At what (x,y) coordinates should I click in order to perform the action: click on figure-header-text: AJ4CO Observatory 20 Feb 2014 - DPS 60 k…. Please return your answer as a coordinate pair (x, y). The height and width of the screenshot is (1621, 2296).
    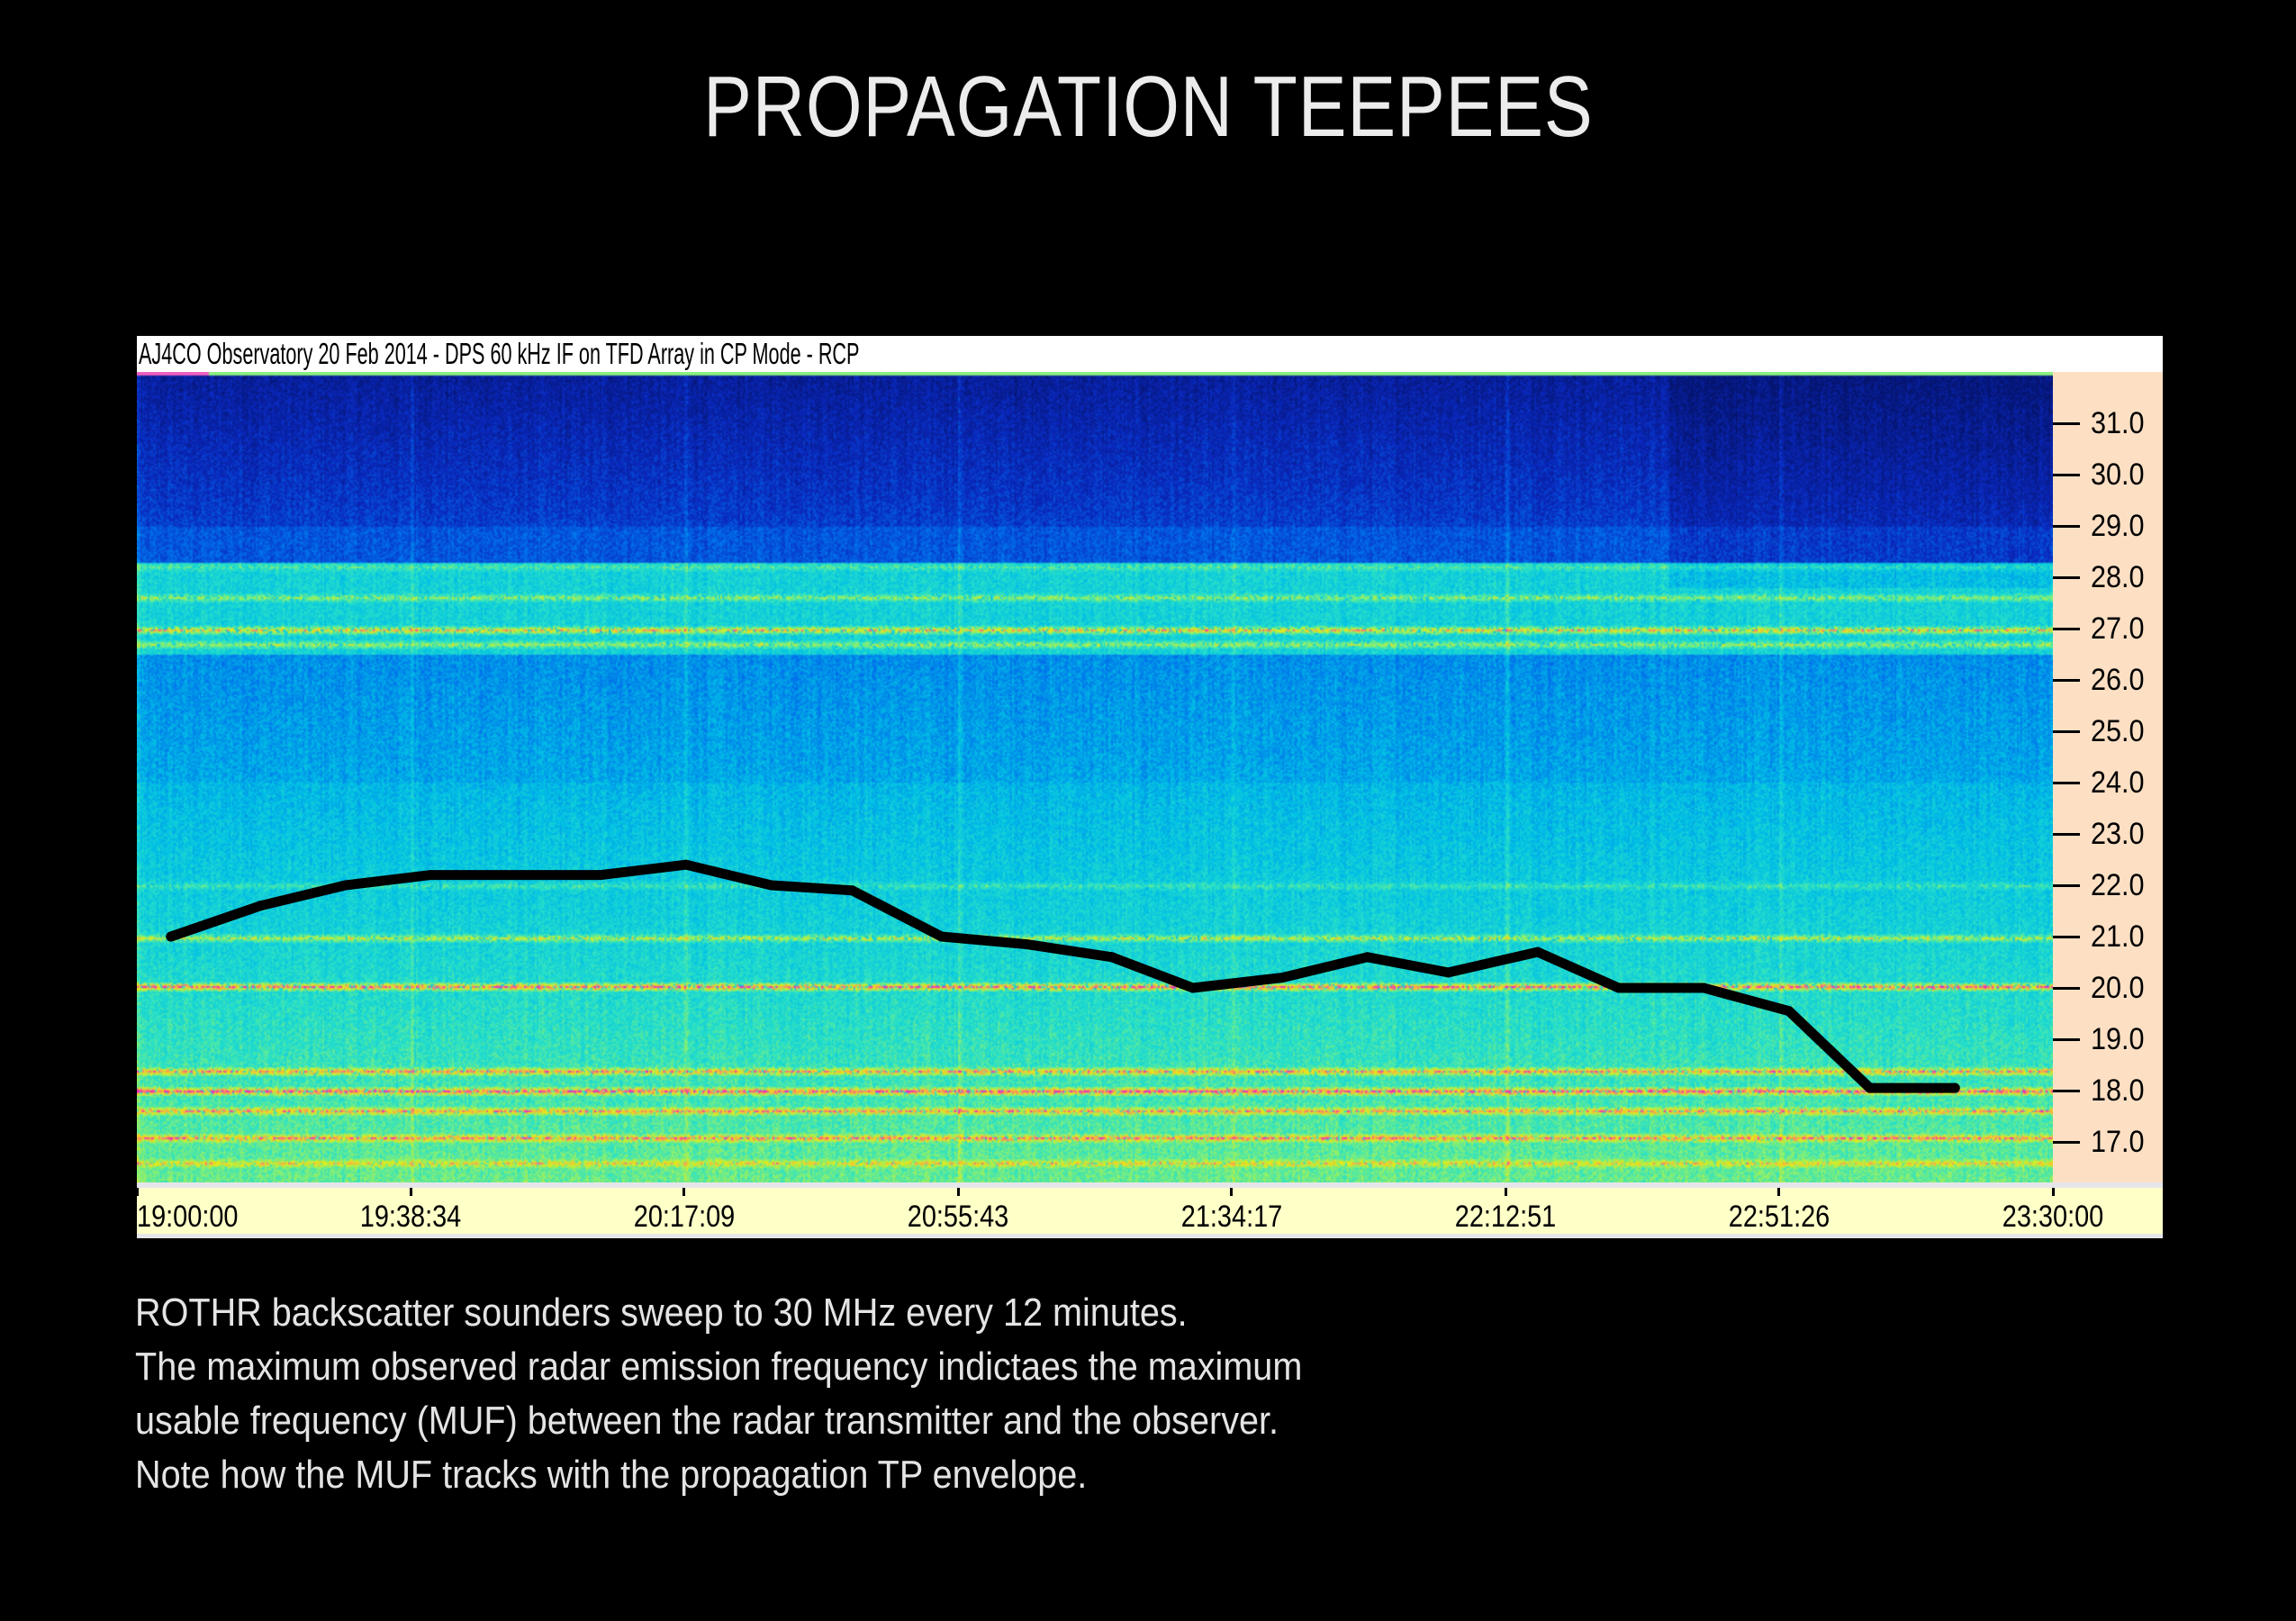
    Looking at the image, I should click on (500, 353).